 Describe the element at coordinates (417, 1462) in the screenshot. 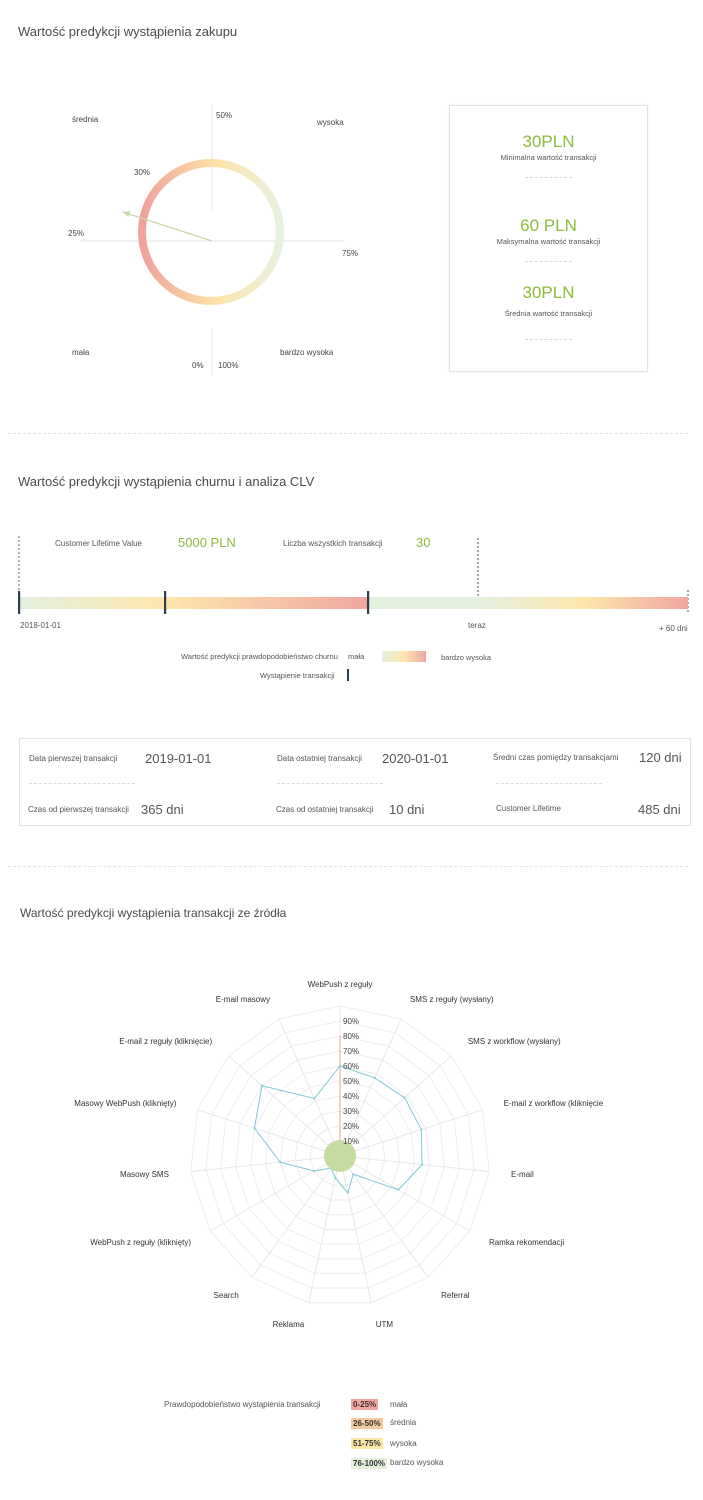

I see `legend-label-very-high: bardzo wysoka` at that location.